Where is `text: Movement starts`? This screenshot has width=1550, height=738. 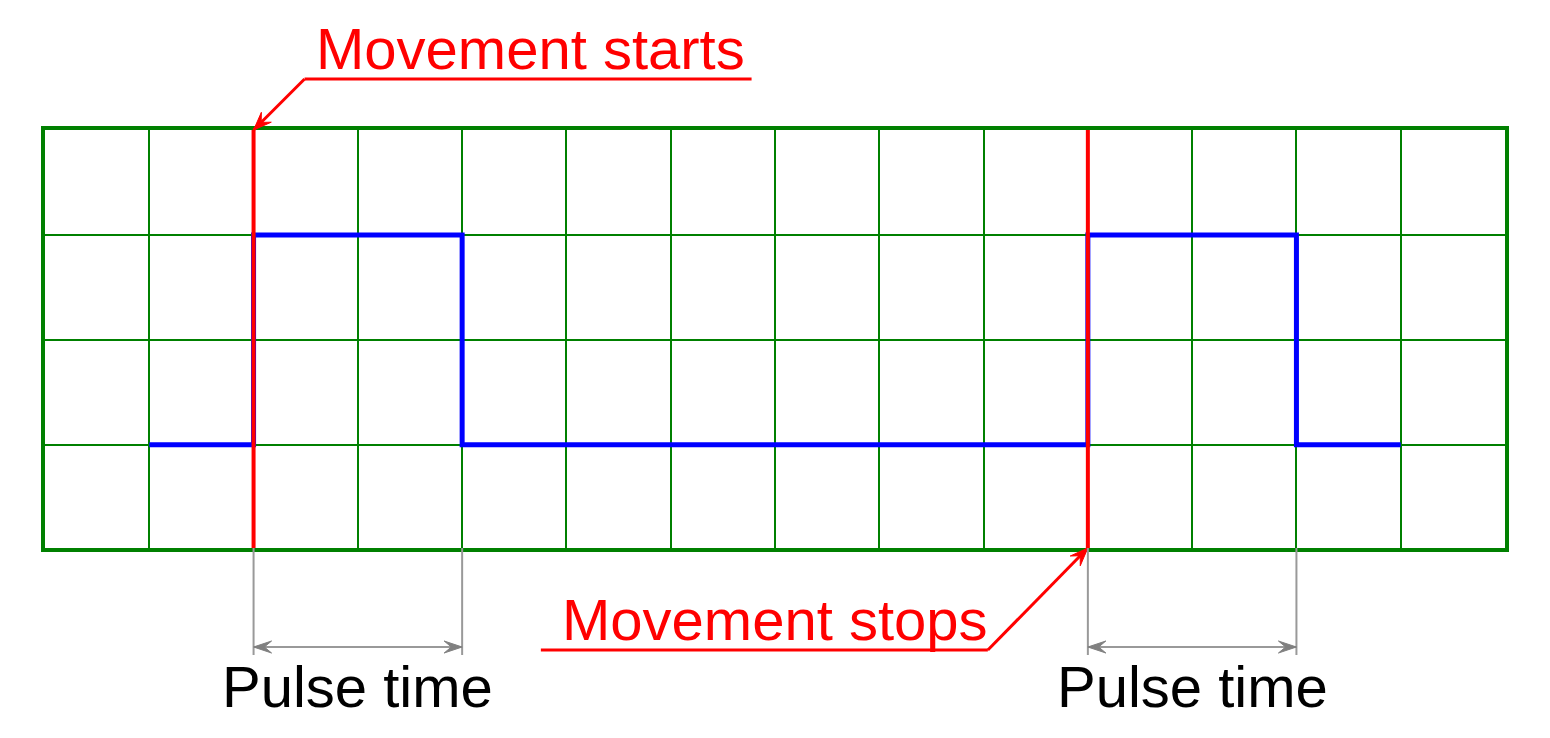 text: Movement starts is located at coordinates (530, 48).